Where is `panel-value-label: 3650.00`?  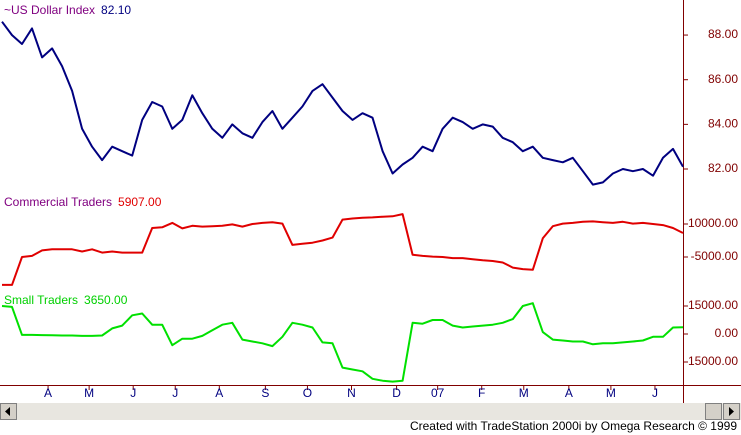 panel-value-label: 3650.00 is located at coordinates (106, 300).